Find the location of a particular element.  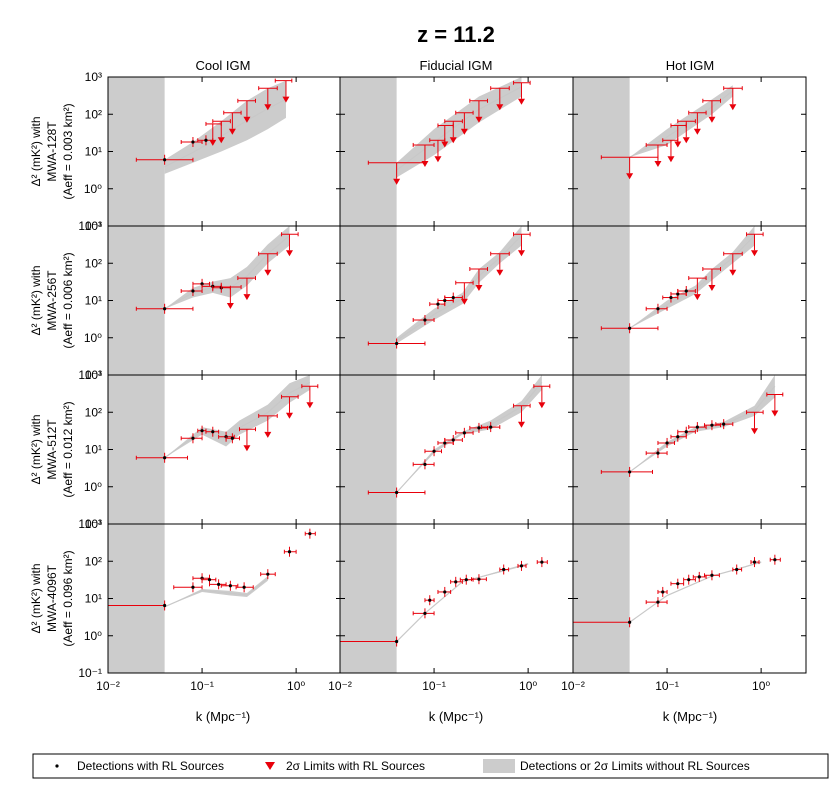

x-axis-labels: k (Mpc⁻¹) k (Mpc⁻¹) k (Mpc⁻¹) is located at coordinates (457, 716).